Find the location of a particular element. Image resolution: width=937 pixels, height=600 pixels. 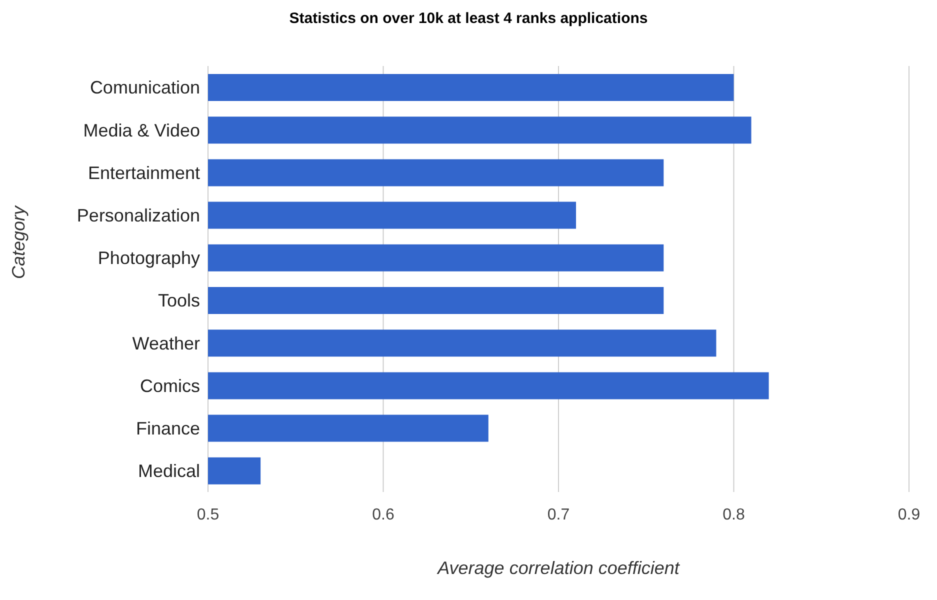

x-tick-label: 0.9 is located at coordinates (909, 515).